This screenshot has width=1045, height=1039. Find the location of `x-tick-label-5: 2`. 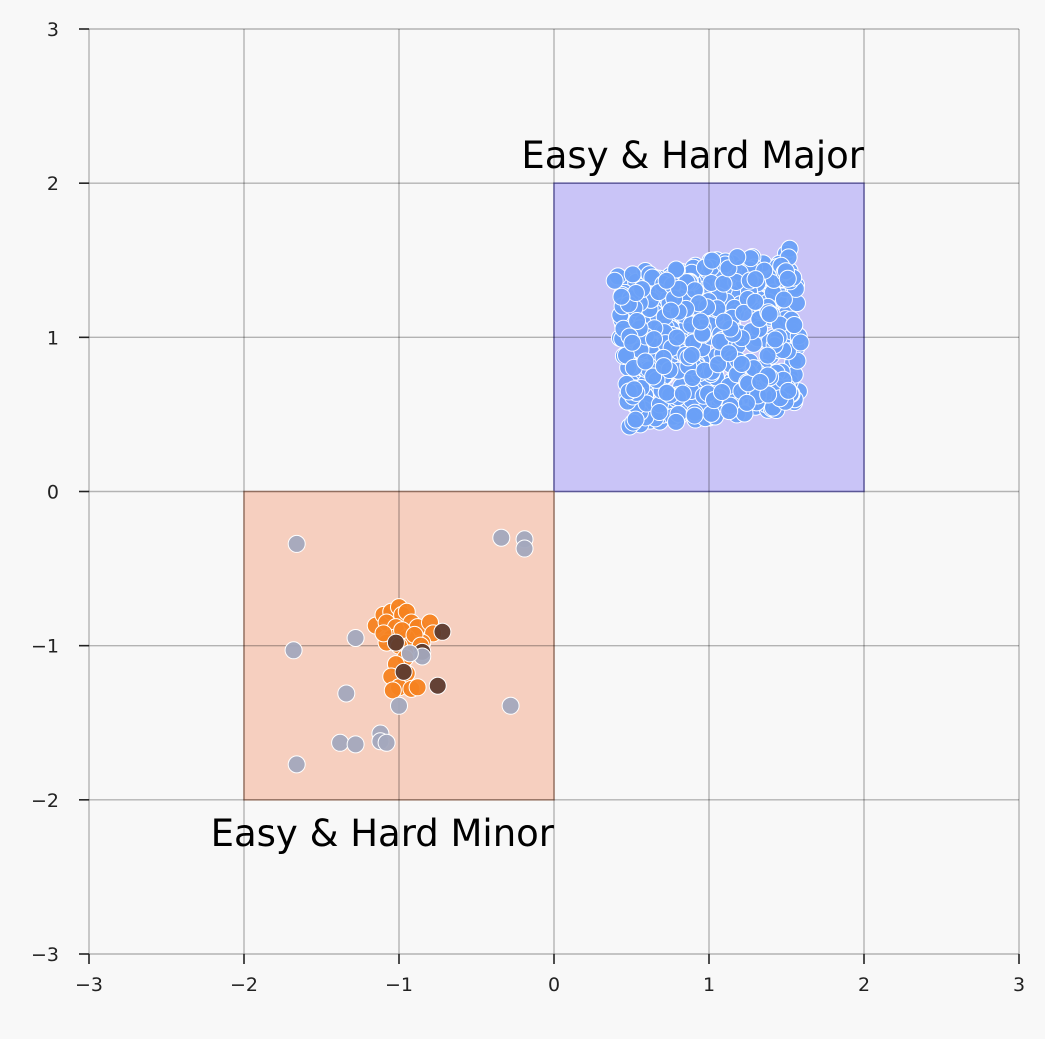

x-tick-label-5: 2 is located at coordinates (864, 985).